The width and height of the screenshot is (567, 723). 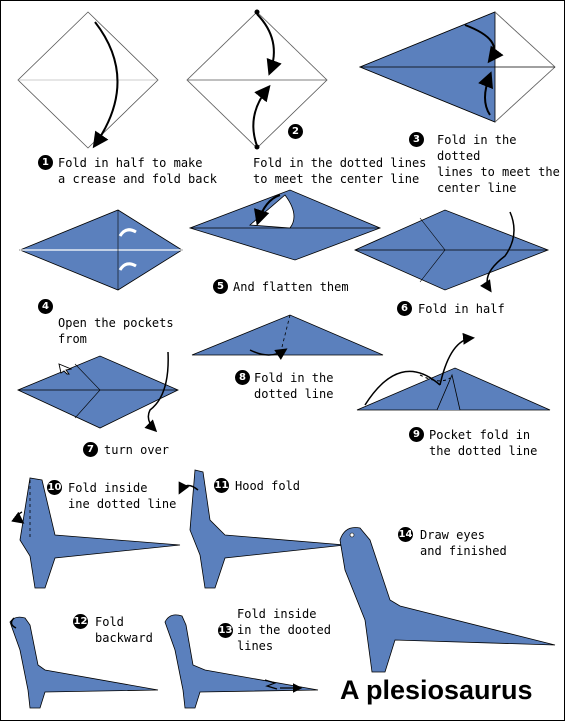 What do you see at coordinates (54, 487) in the screenshot?
I see `step-number-10: 10` at bounding box center [54, 487].